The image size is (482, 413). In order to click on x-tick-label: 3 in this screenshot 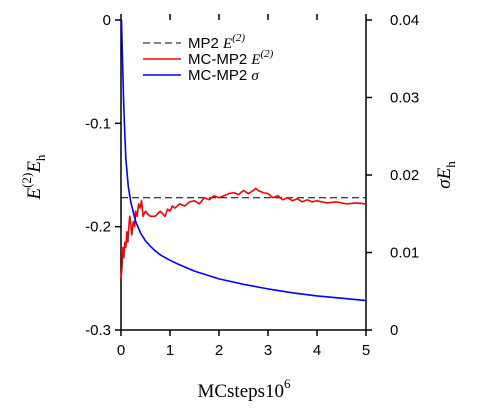, I will do `click(268, 350)`.